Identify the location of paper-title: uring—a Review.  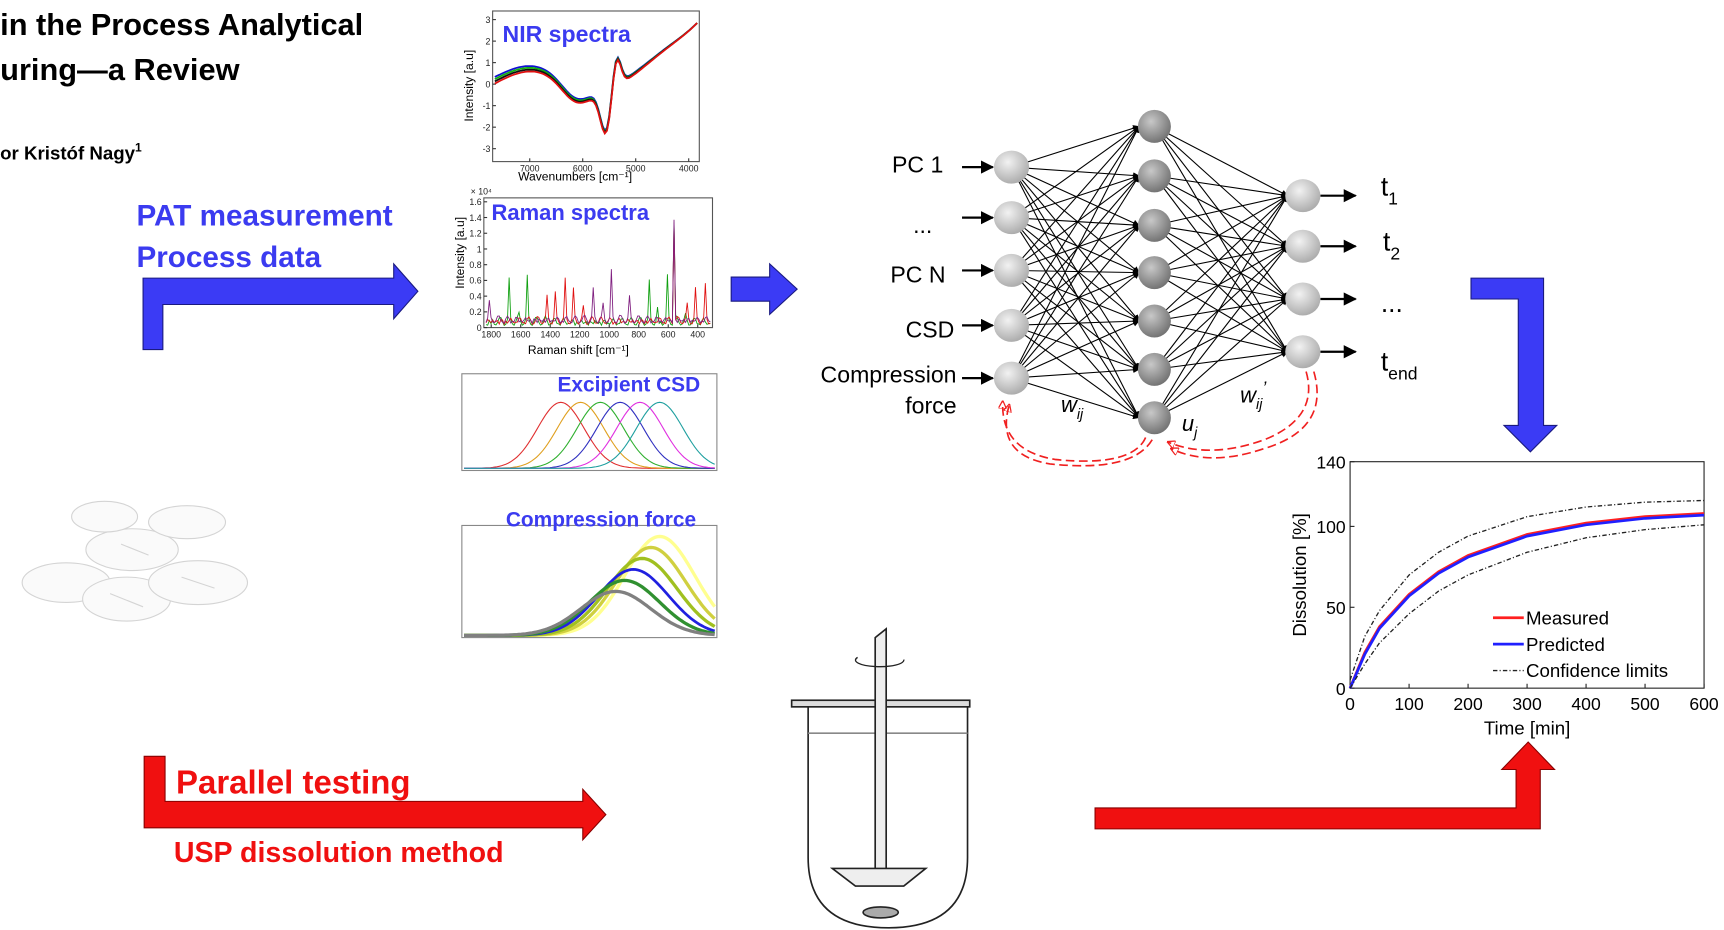
(119, 69).